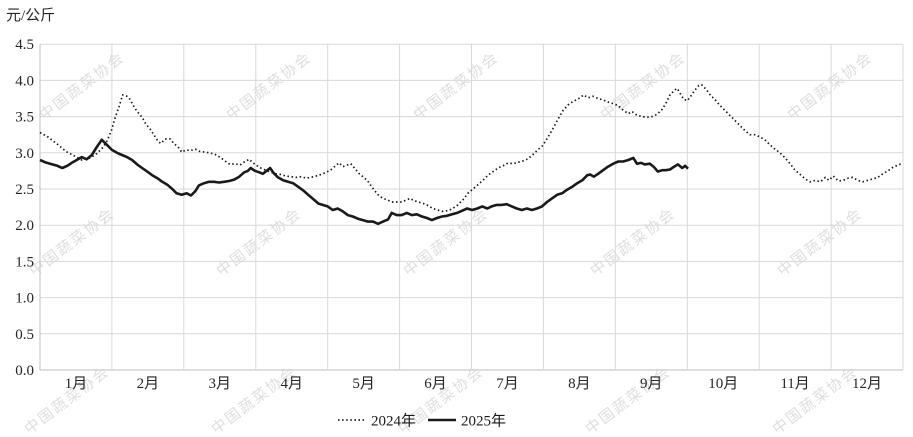  What do you see at coordinates (422, 421) in the screenshot?
I see `legend: 2024年 2025年` at bounding box center [422, 421].